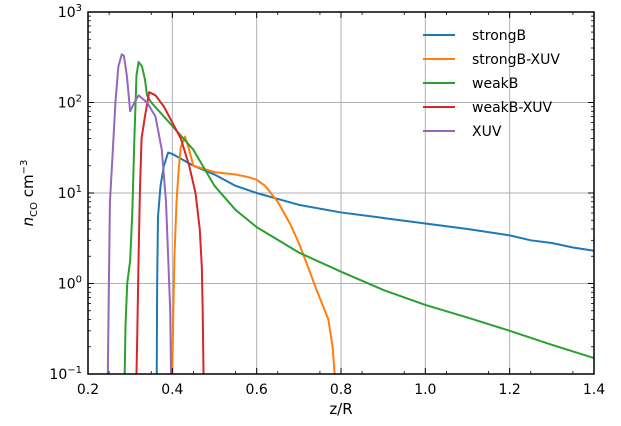  I want to click on legend: strongB strongB-XUV weakB weakB-XUV XUV, so click(491, 84).